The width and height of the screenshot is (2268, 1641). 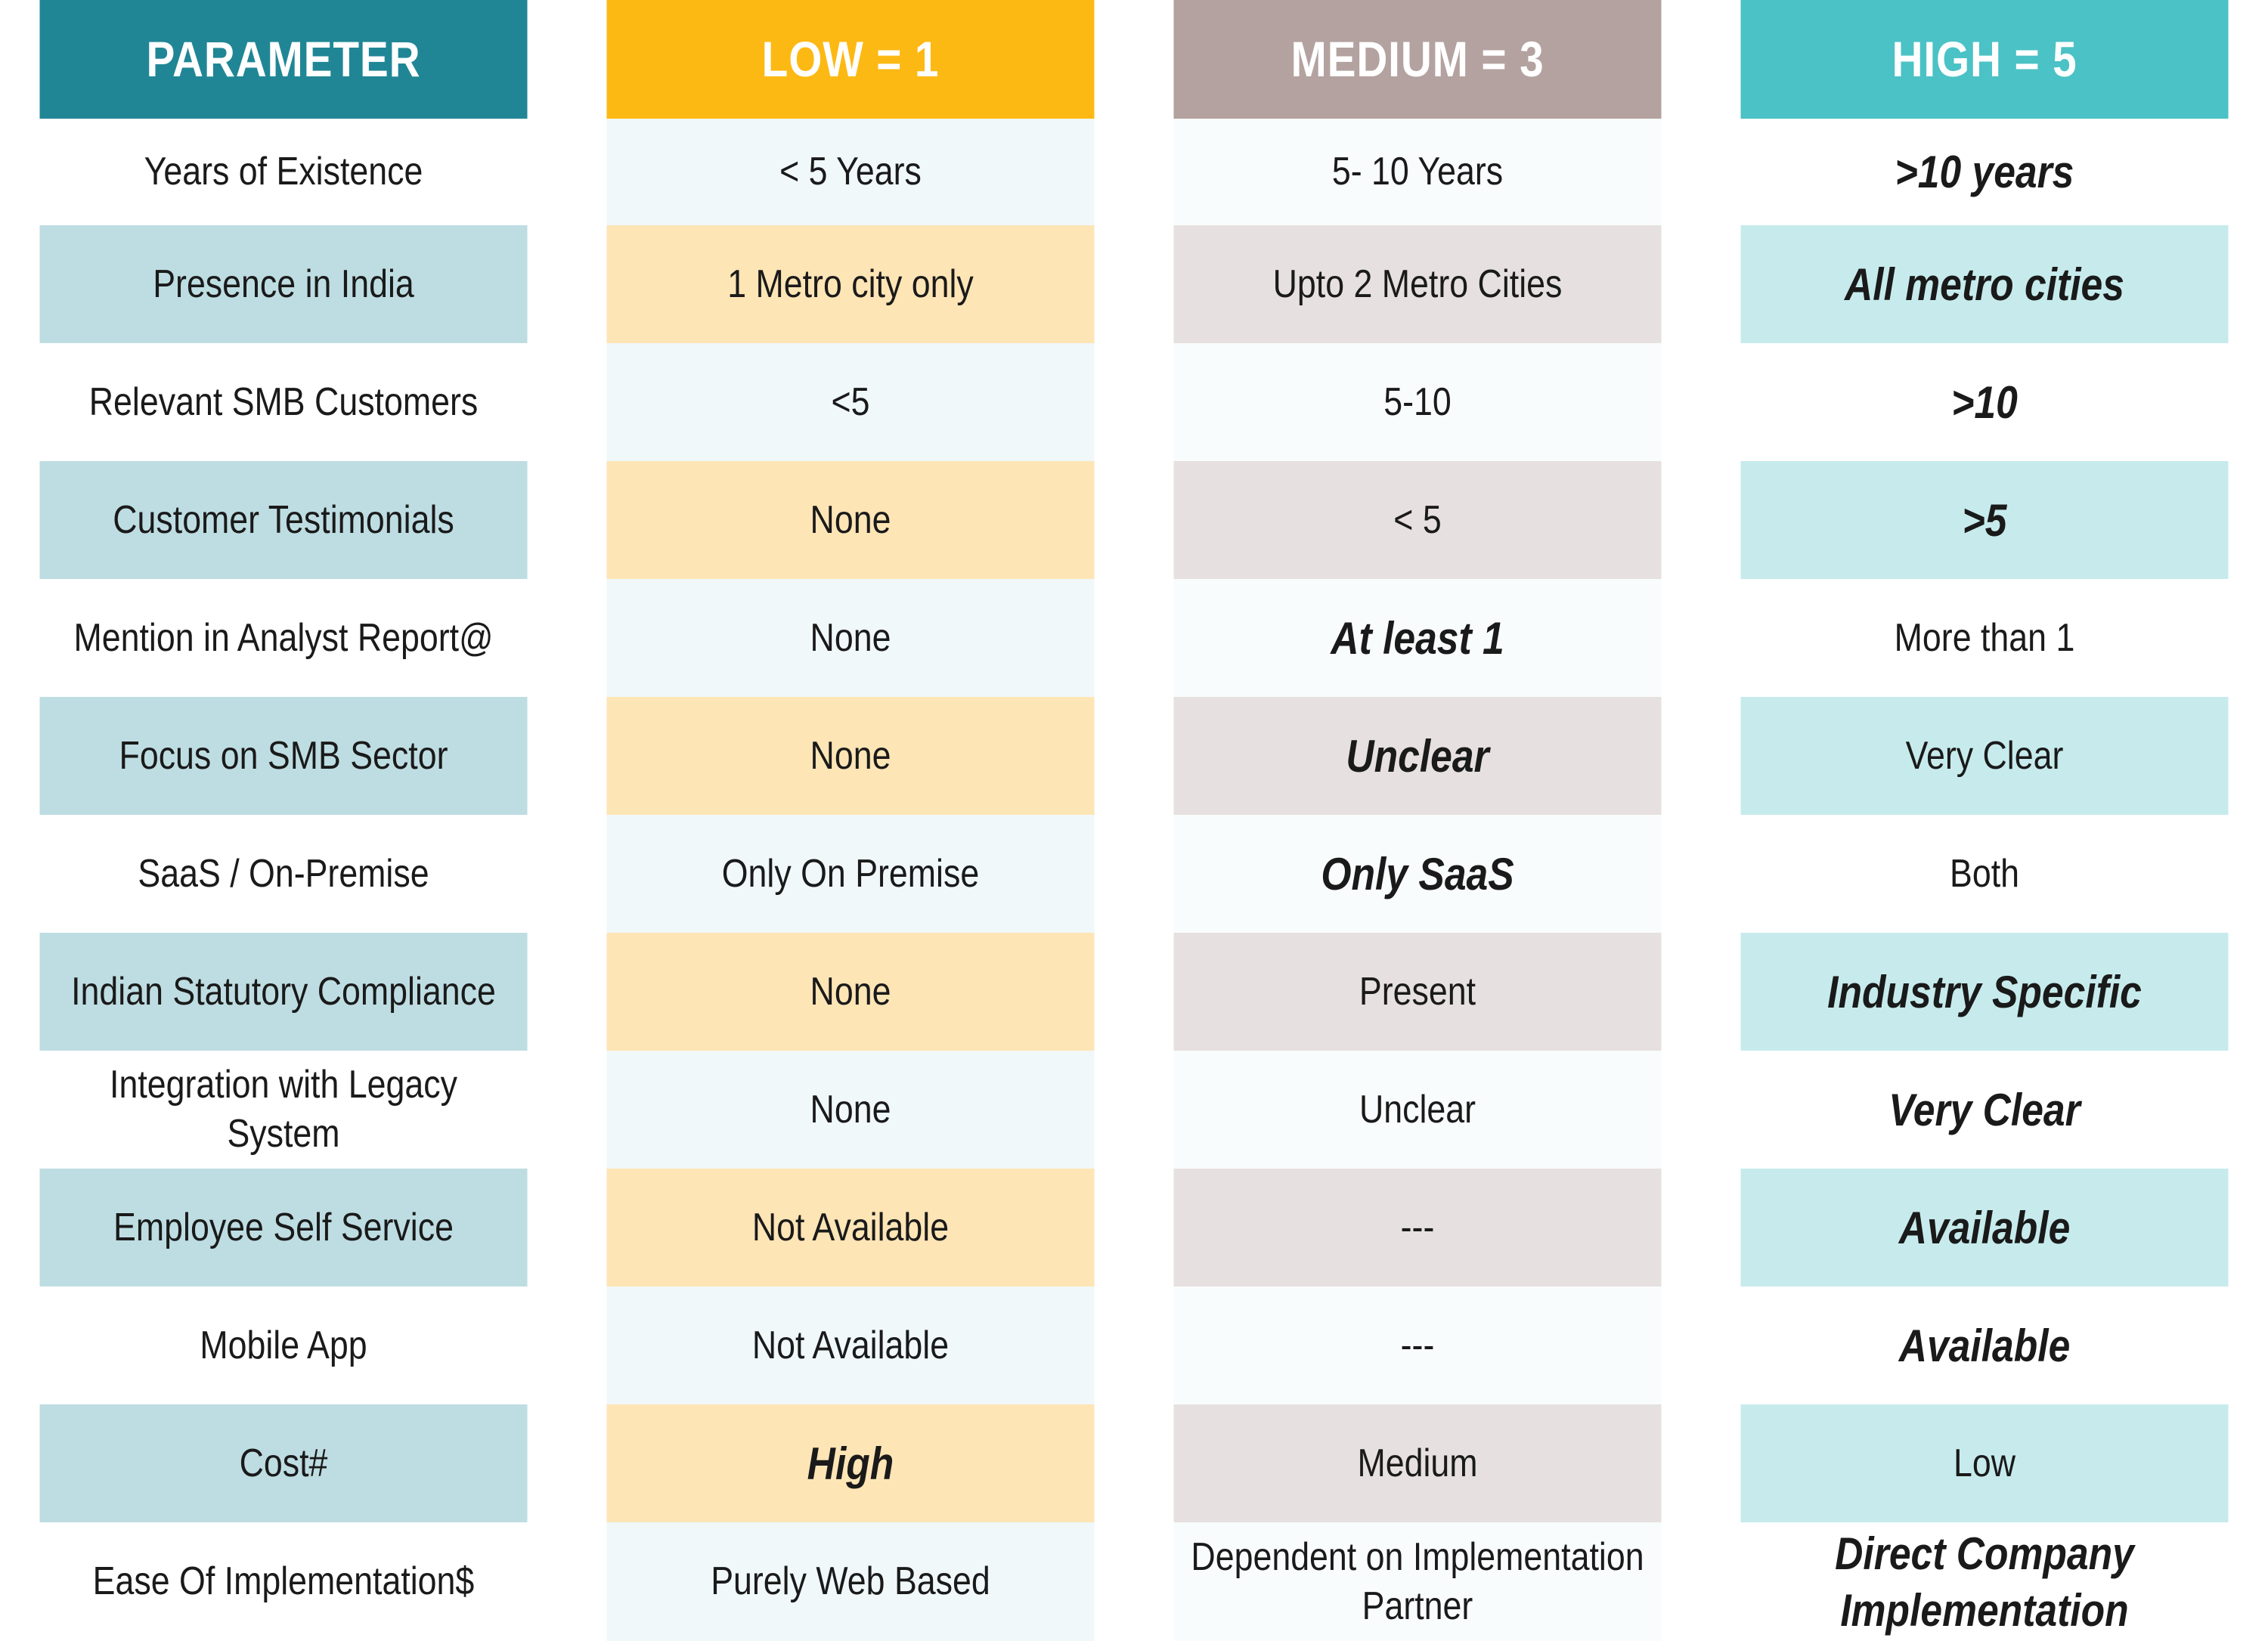 I want to click on row-label: Relevant SMB Customers, so click(x=283, y=402).